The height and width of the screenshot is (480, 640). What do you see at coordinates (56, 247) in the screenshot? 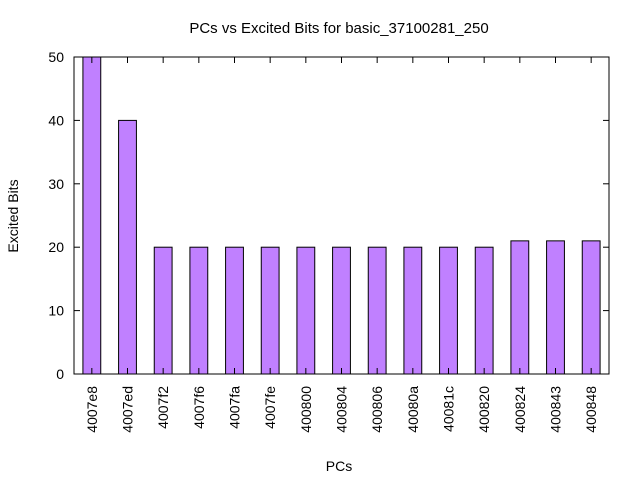
I see `y-tick-label: 20` at bounding box center [56, 247].